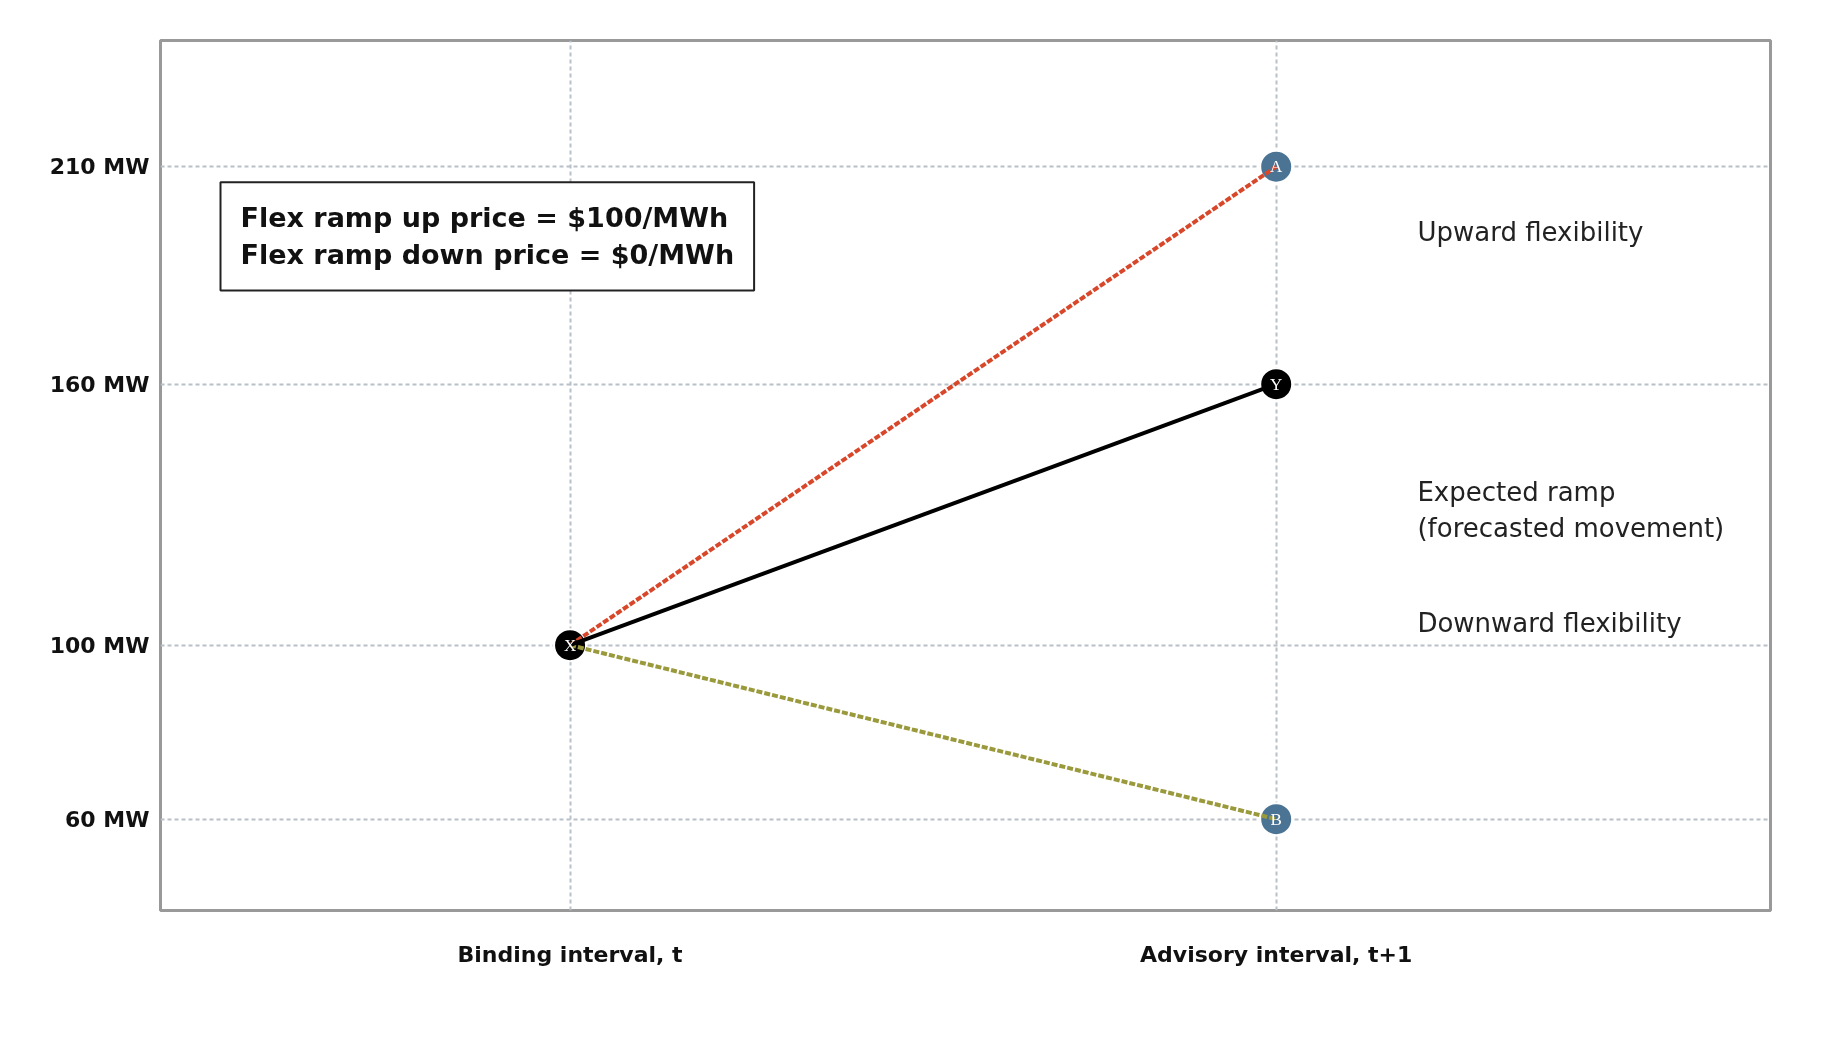 This screenshot has height=1039, width=1840. What do you see at coordinates (570, 954) in the screenshot?
I see `x-tick-label: Binding interval, t` at bounding box center [570, 954].